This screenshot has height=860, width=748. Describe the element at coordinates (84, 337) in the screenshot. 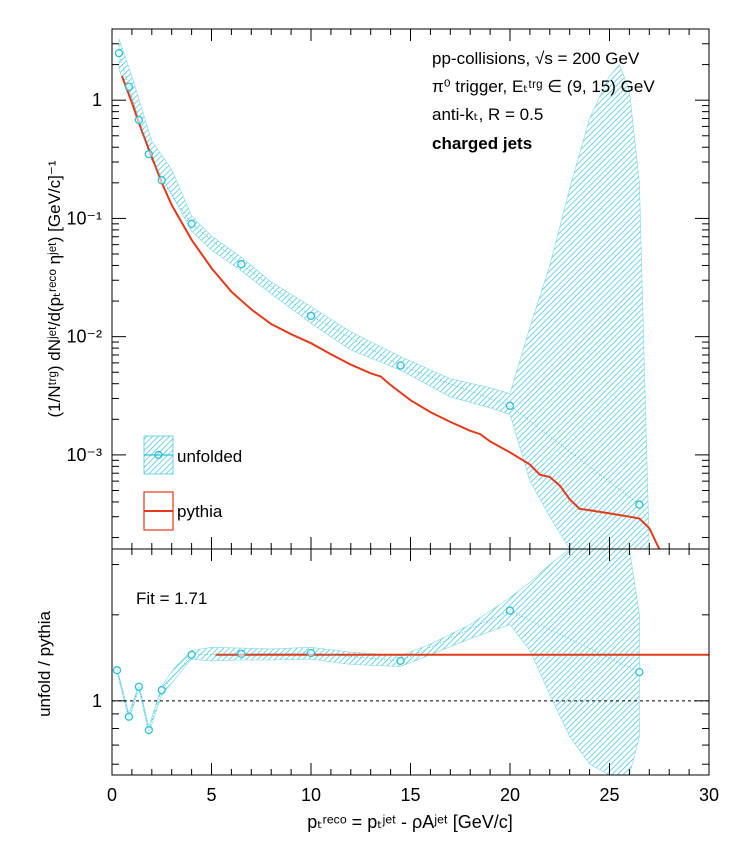

I see `spectrum-y-tick-label: 10⁻²` at that location.